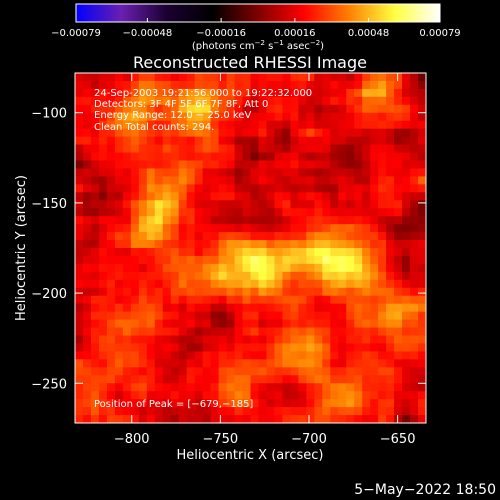 Image resolution: width=500 pixels, height=500 pixels. What do you see at coordinates (132, 439) in the screenshot?
I see `x-tick-label: −800` at bounding box center [132, 439].